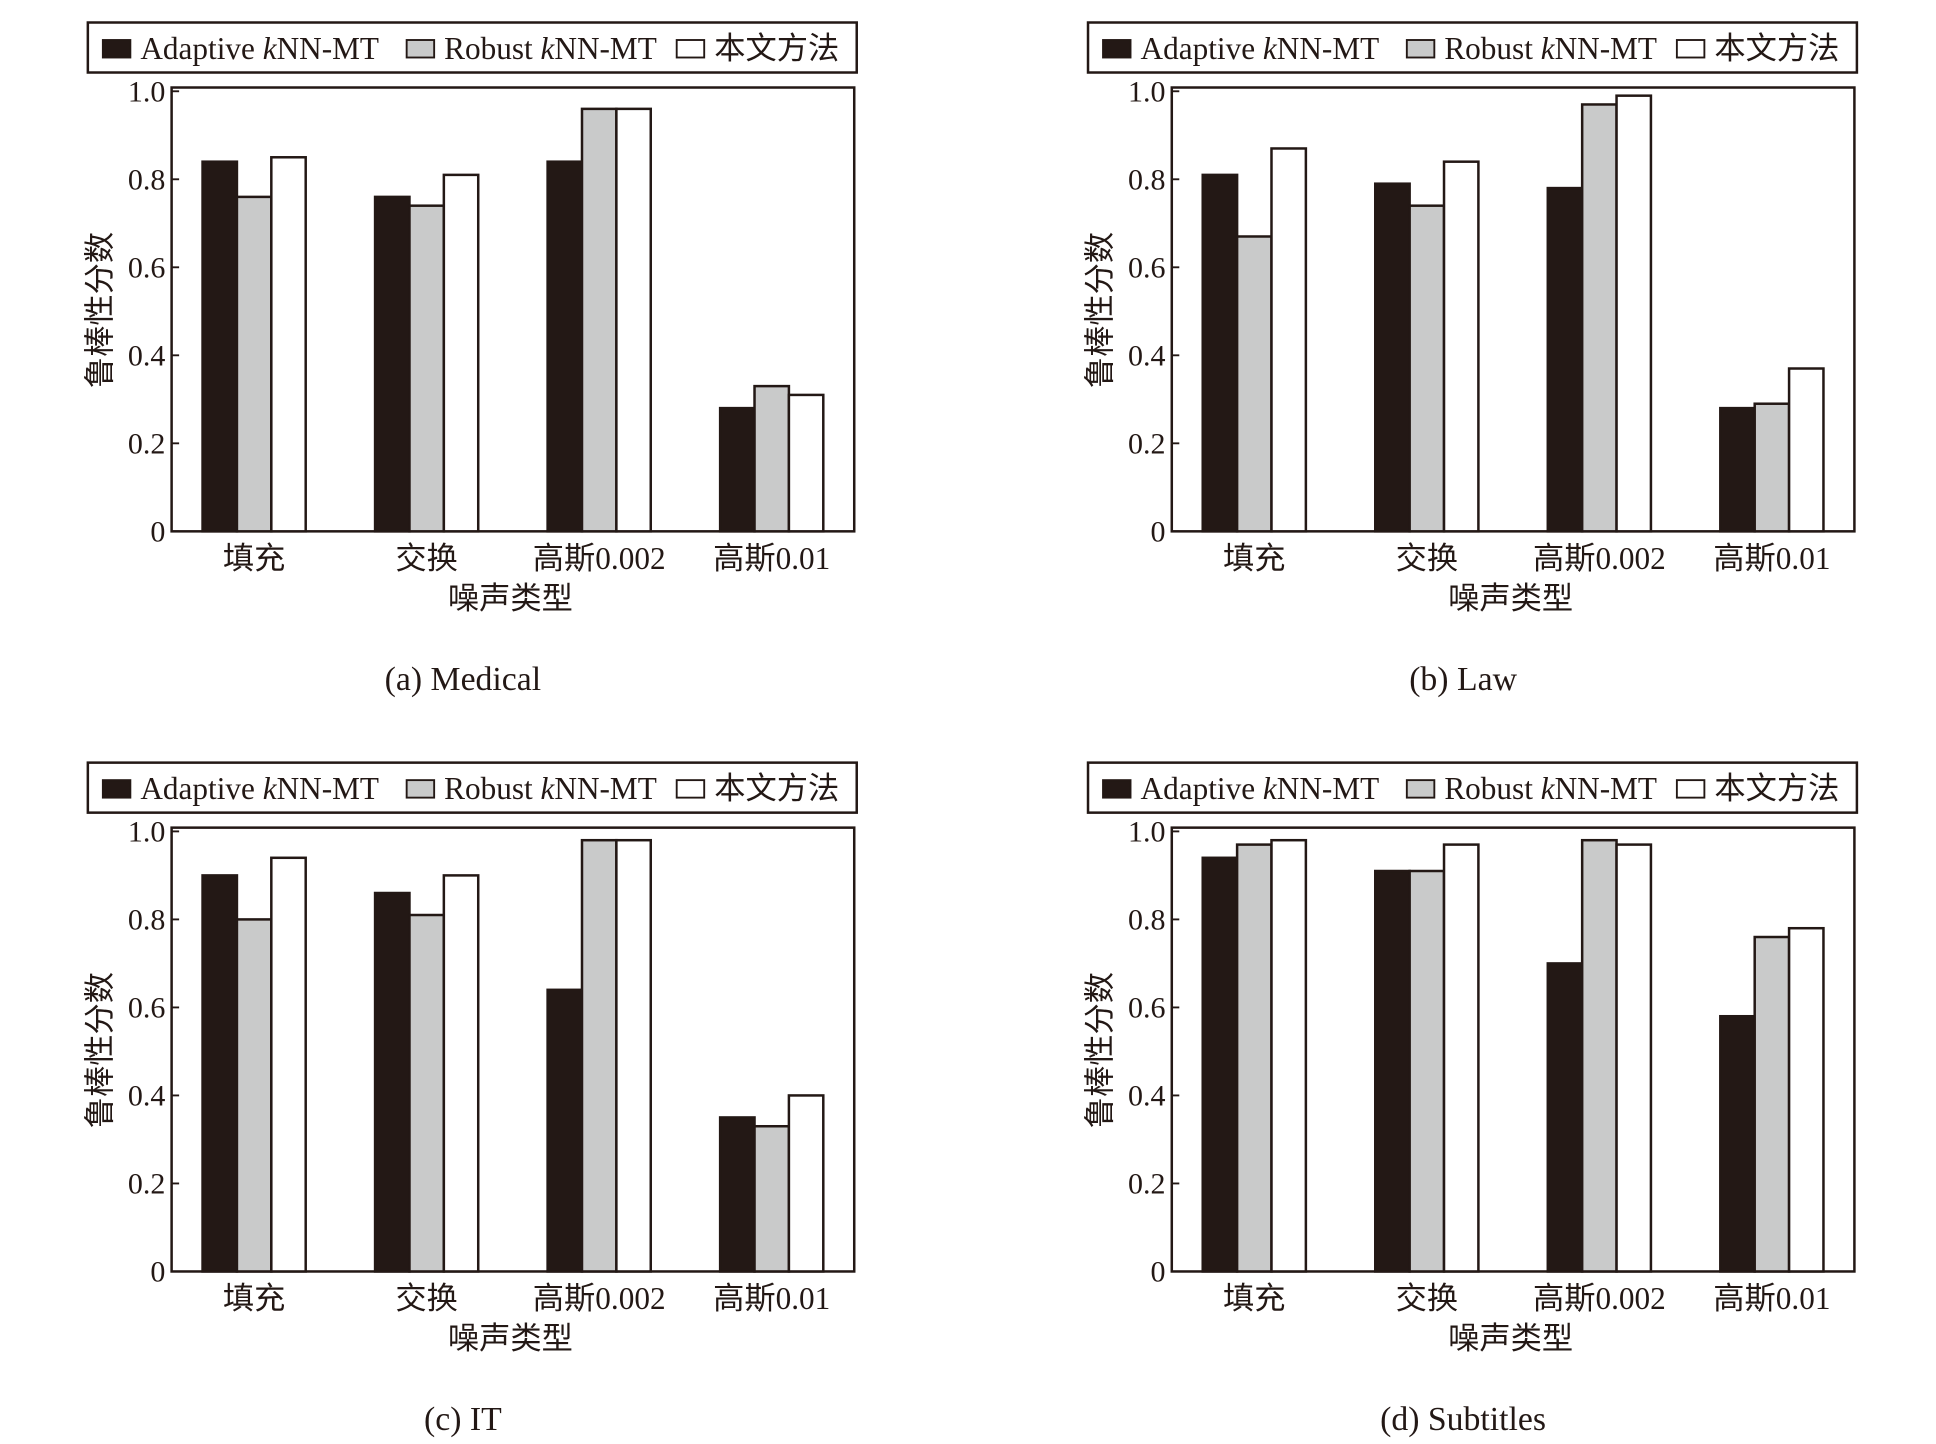 This screenshot has width=1936, height=1444. Describe the element at coordinates (550, 788) in the screenshot. I see `legend-label: Robust kNN-MT` at that location.